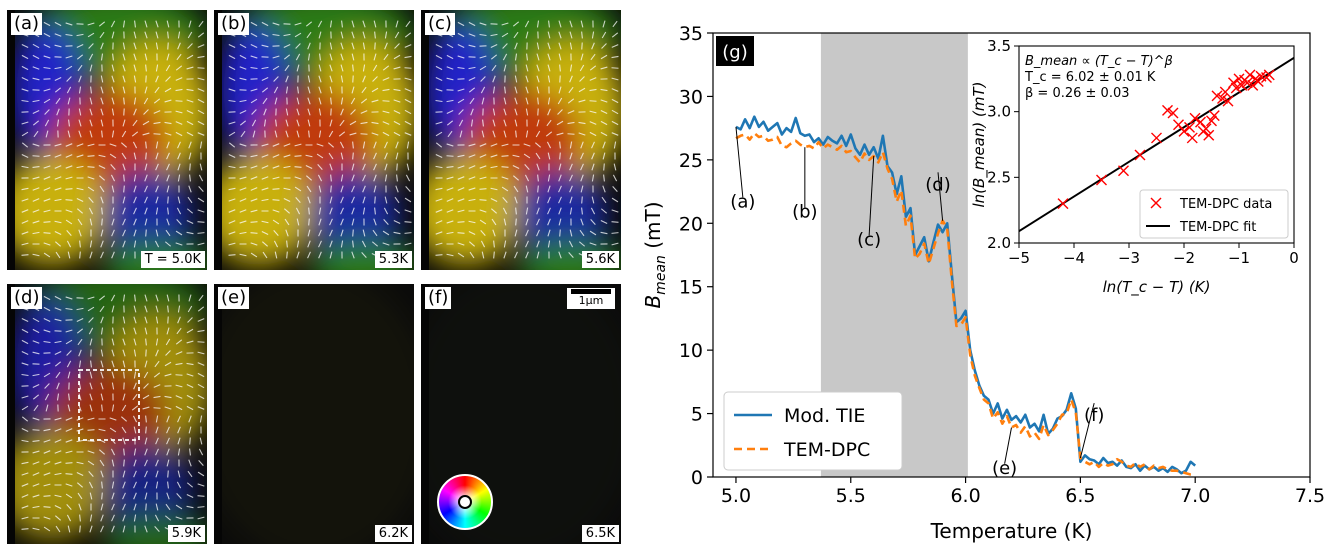 This screenshot has height=546, width=1334. I want to click on inset-y-tick-label: 3.0, so click(999, 112).